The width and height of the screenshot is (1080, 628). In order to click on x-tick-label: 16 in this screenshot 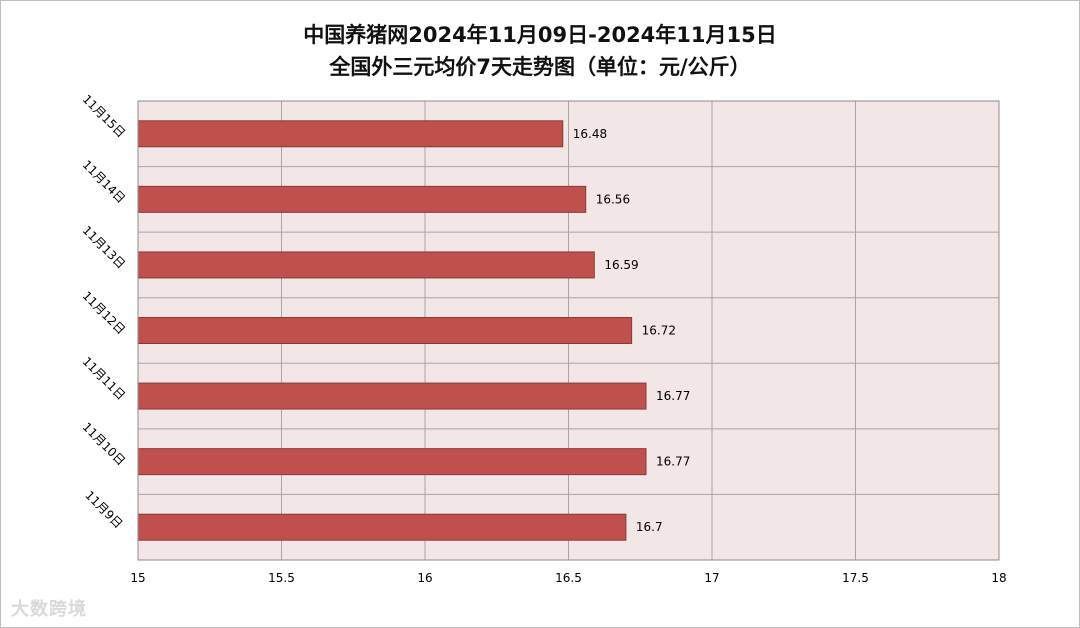, I will do `click(424, 578)`.